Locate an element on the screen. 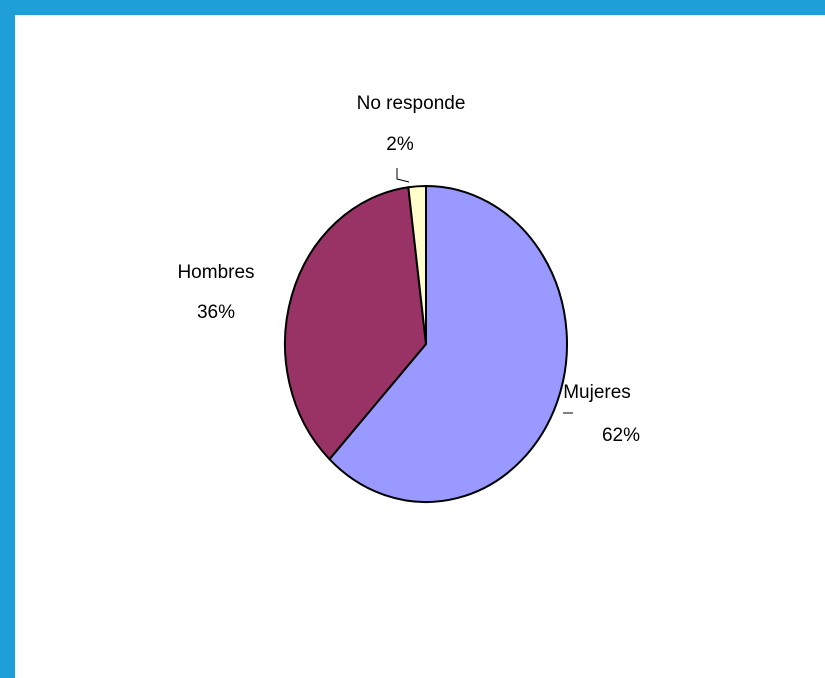 This screenshot has height=678, width=825. slice-label-no-responde: No responde is located at coordinates (411, 103).